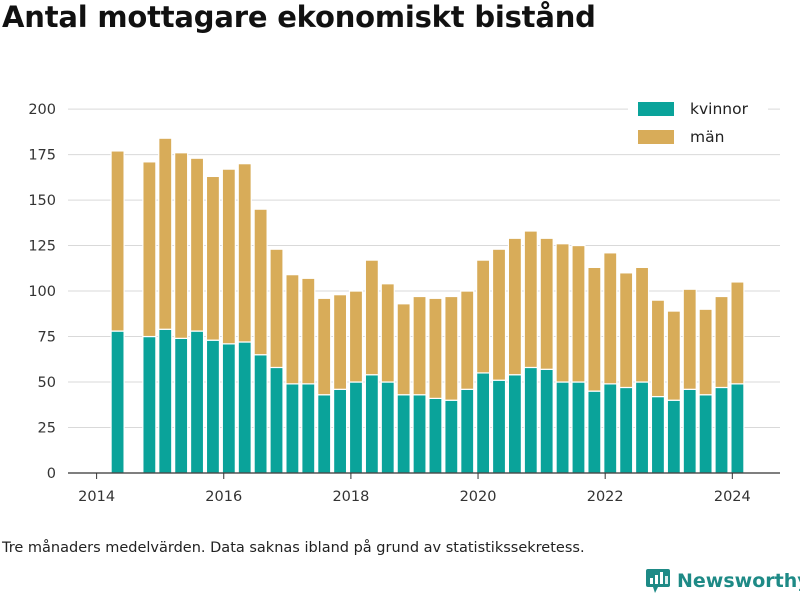 This screenshot has width=800, height=600. I want to click on x-tick-label: 2022, so click(605, 497).